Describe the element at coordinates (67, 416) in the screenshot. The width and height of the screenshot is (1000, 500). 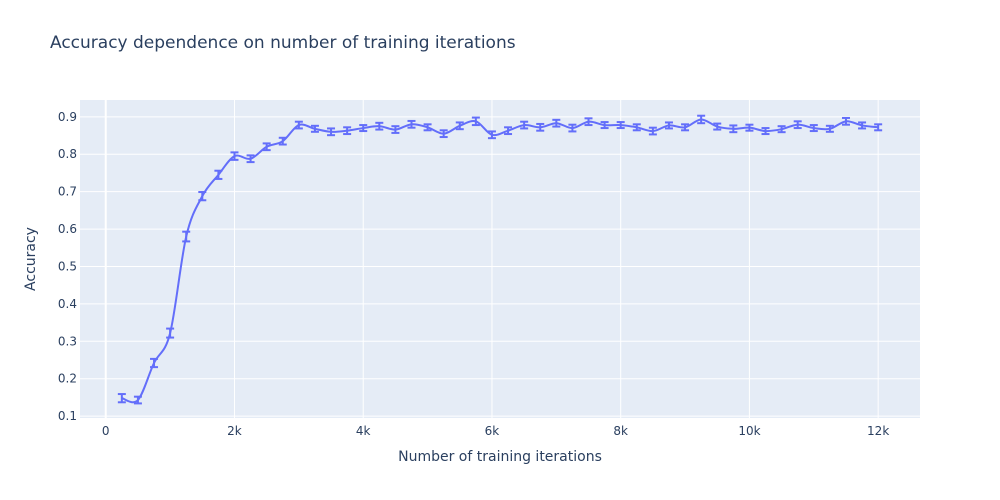
I see `y-tick-label: 0.1` at that location.